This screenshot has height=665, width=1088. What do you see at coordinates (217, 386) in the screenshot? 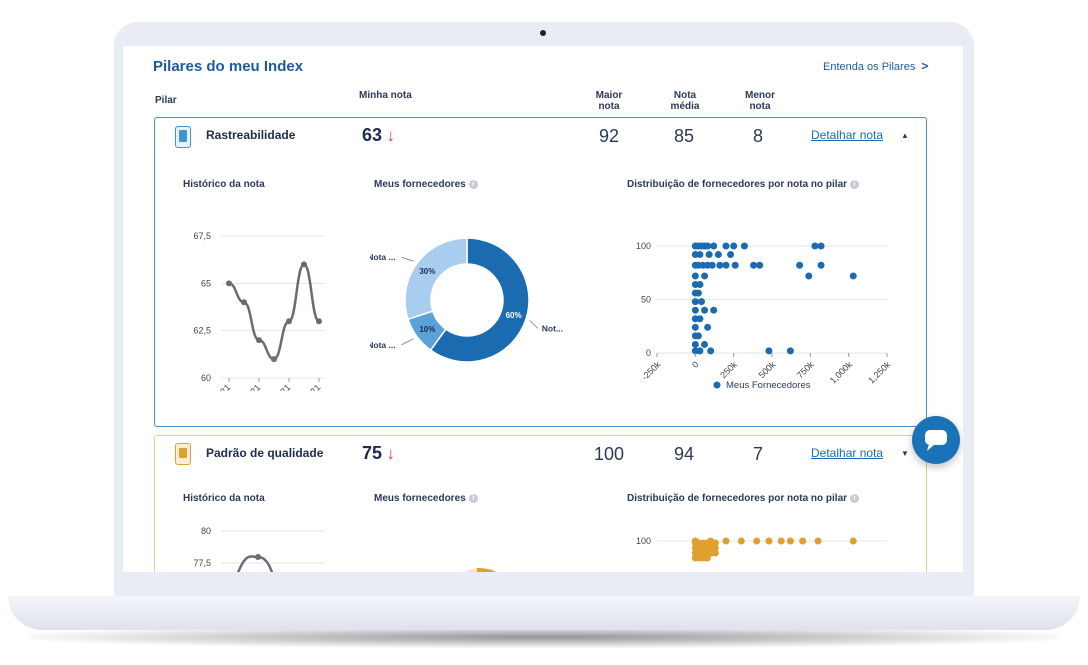
I see `x-tick-label: 06/2021` at bounding box center [217, 386].